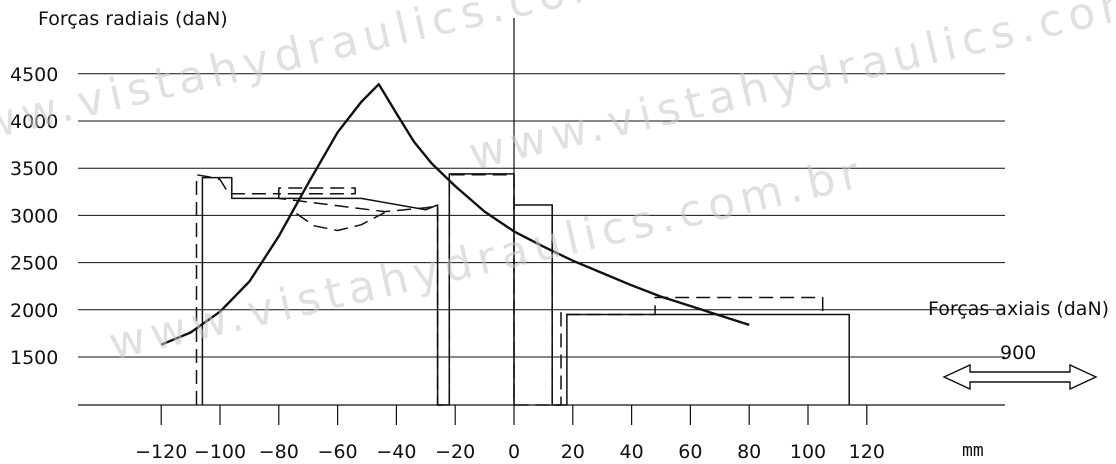 This screenshot has width=1116, height=464. Describe the element at coordinates (1018, 353) in the screenshot. I see `axial-force-value: 900` at that location.